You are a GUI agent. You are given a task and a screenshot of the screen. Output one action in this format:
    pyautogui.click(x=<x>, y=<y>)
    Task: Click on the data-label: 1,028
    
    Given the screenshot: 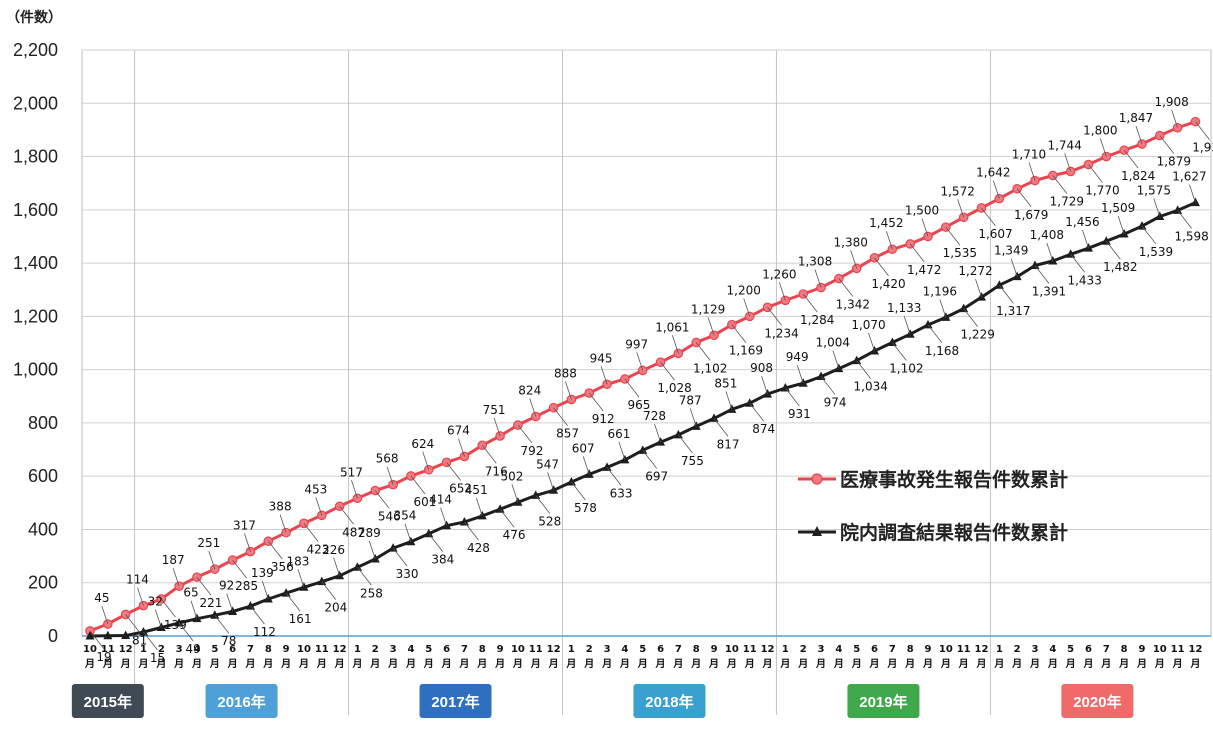 What is the action you would take?
    pyautogui.click(x=674, y=388)
    